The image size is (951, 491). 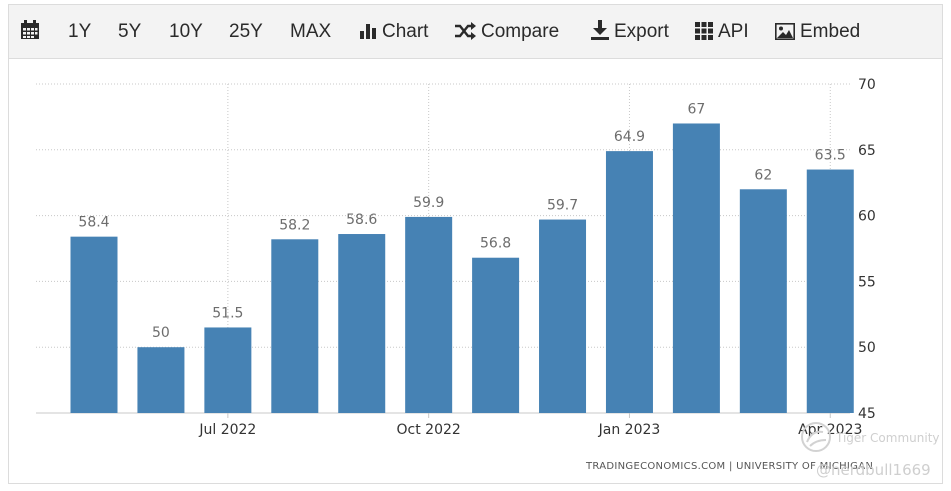 What do you see at coordinates (763, 175) in the screenshot?
I see `bar-value-label: 62` at bounding box center [763, 175].